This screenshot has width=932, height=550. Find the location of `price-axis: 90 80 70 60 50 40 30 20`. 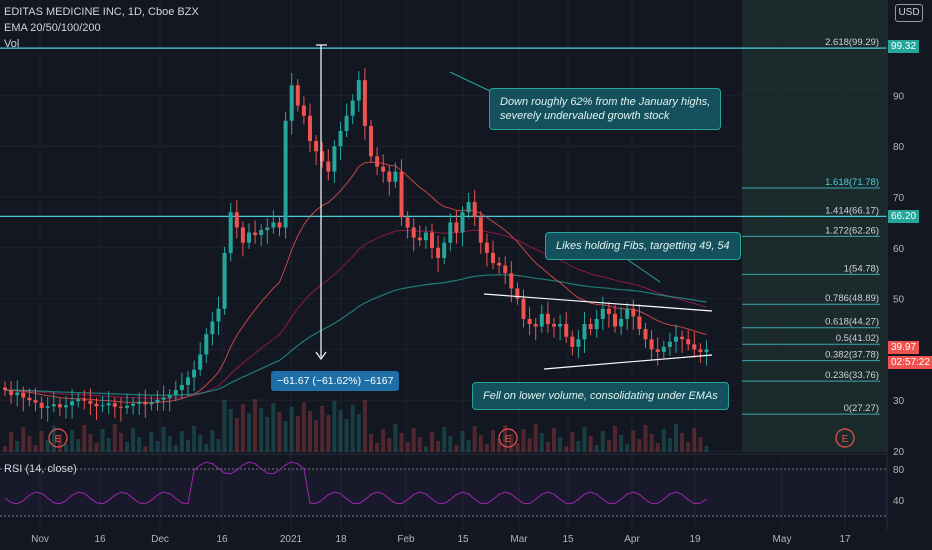

price-axis: 90 80 70 60 50 40 30 20 is located at coordinates (895, 265).